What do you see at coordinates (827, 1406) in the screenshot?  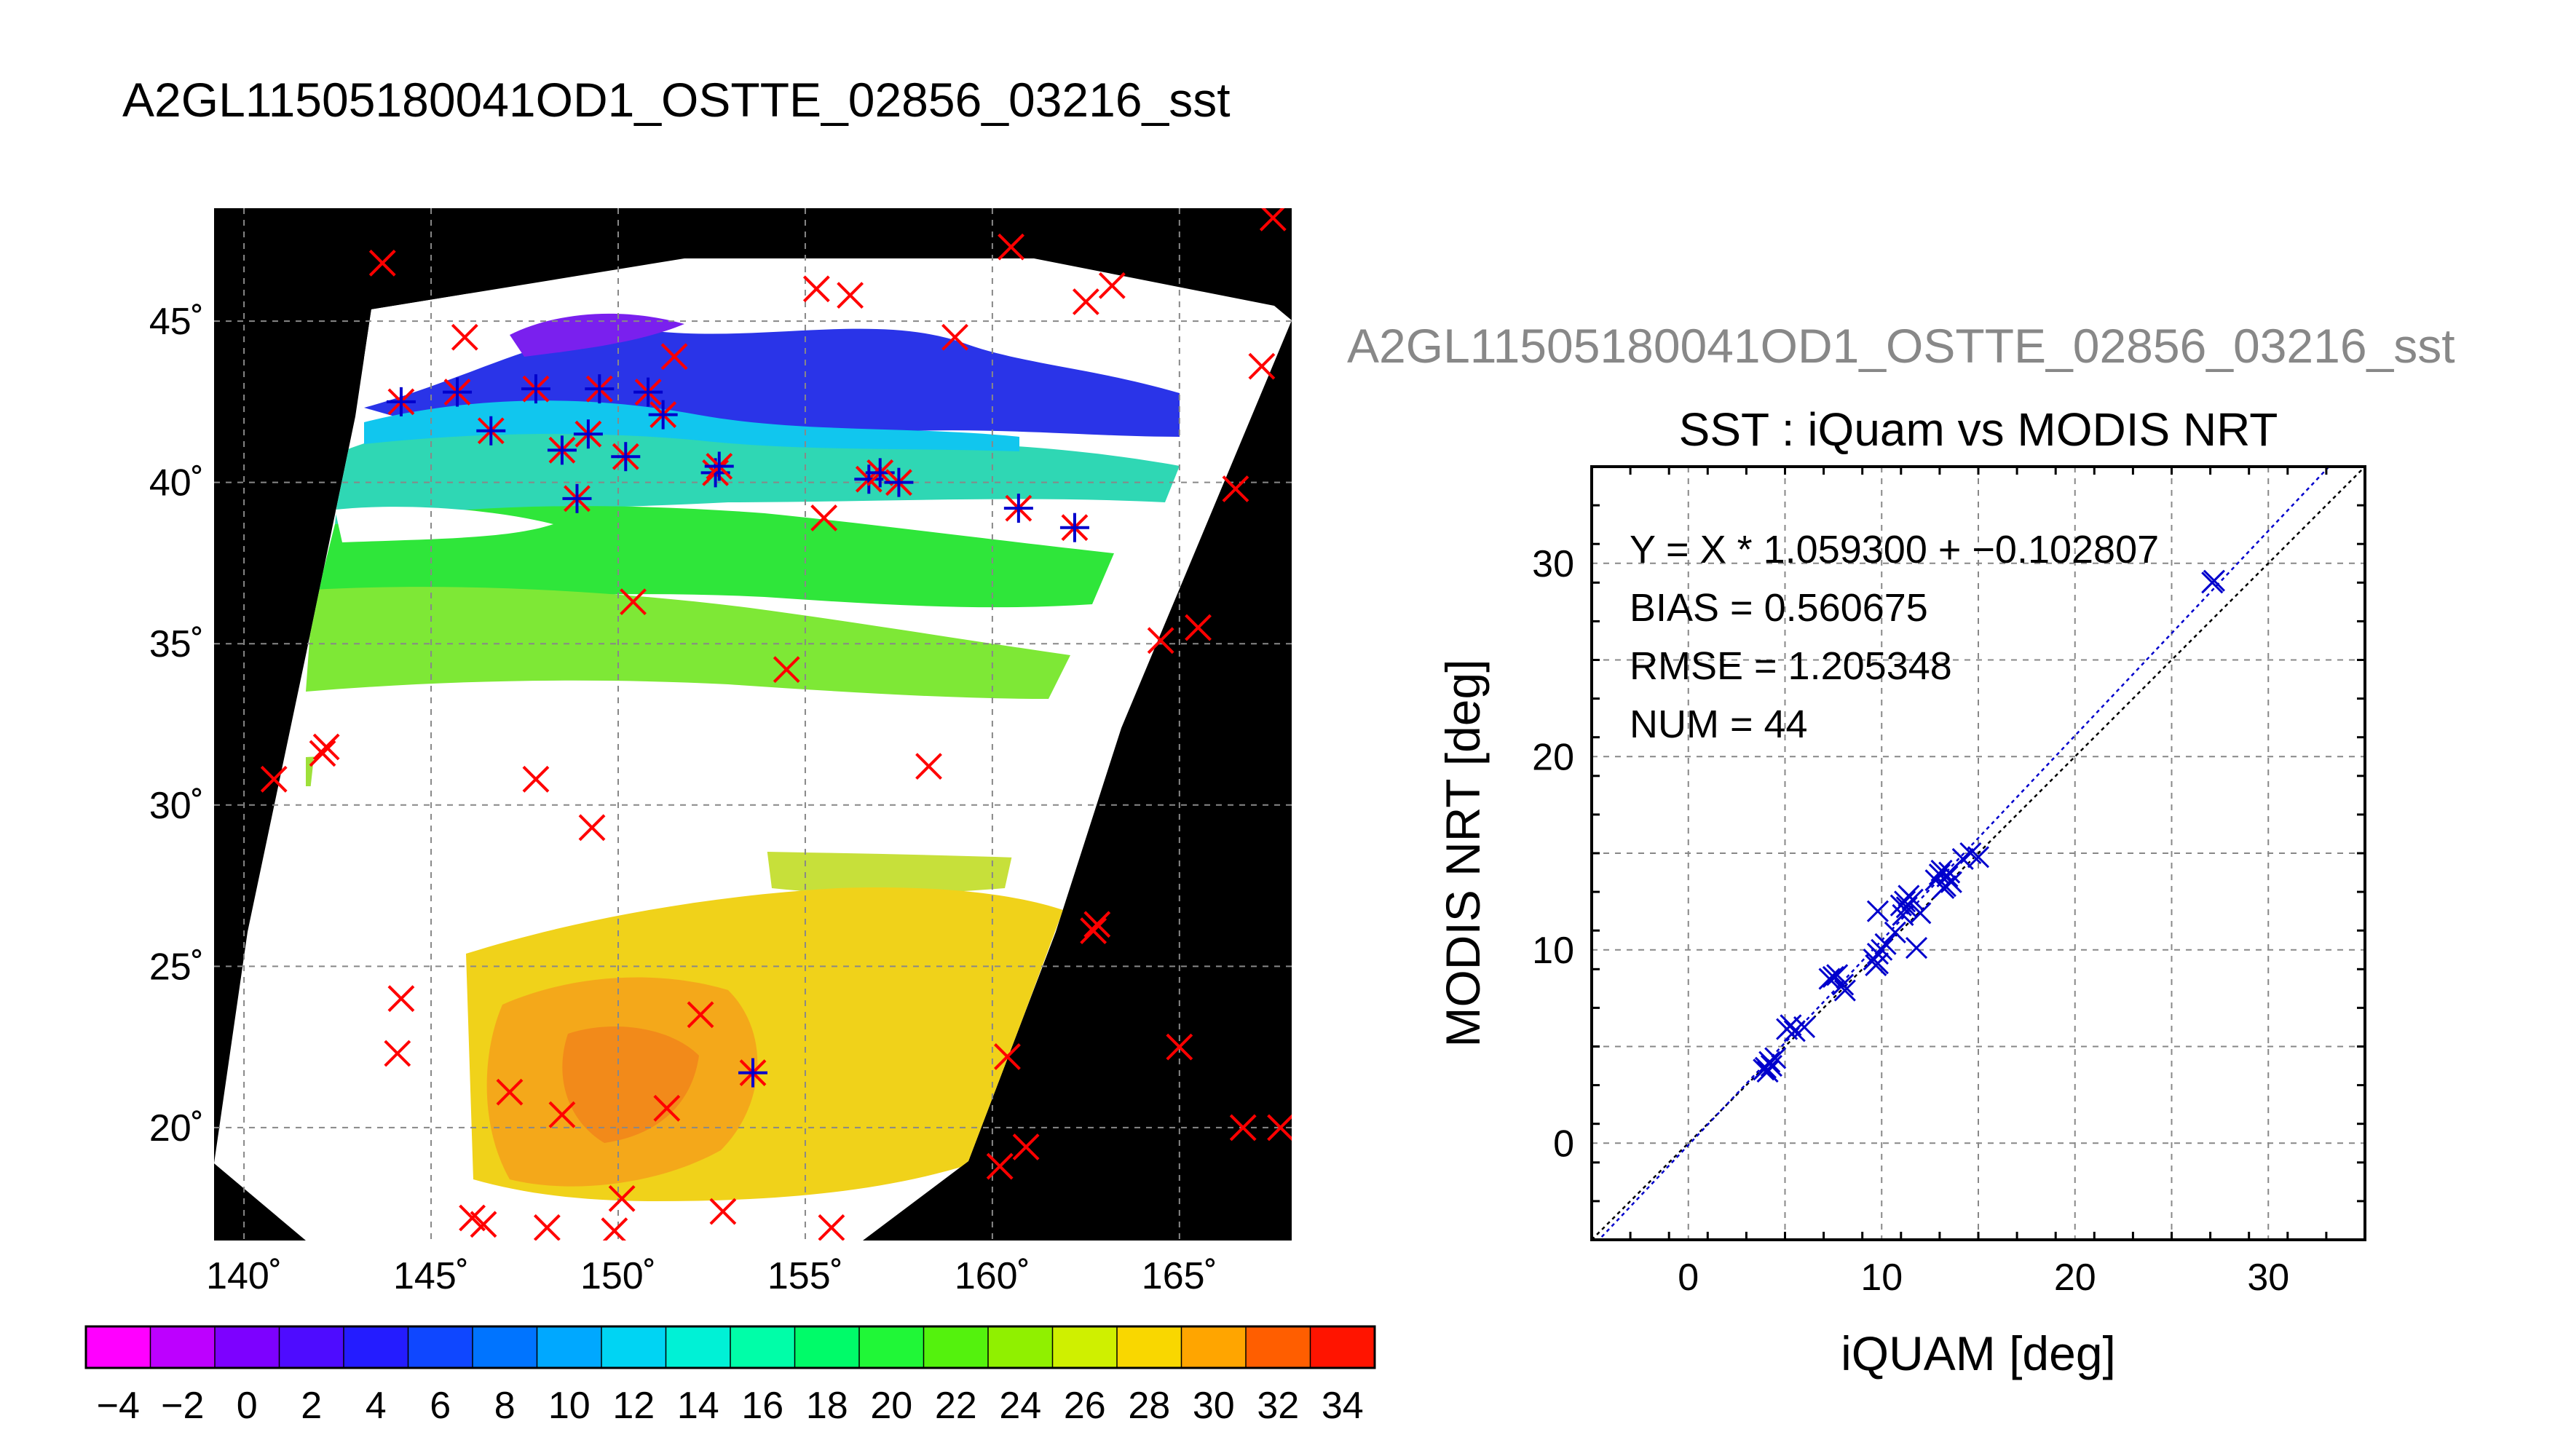 I see `colorbar-tick-label: 18` at bounding box center [827, 1406].